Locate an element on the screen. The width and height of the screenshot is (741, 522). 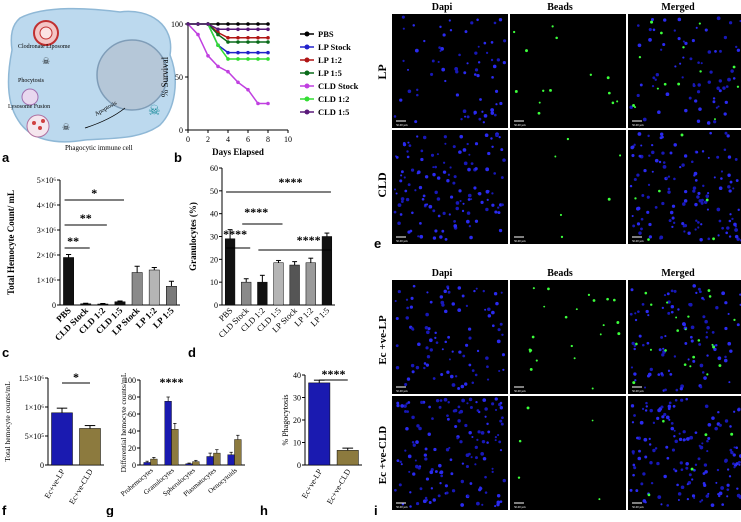
g-bar is located at coordinates (231, 460).